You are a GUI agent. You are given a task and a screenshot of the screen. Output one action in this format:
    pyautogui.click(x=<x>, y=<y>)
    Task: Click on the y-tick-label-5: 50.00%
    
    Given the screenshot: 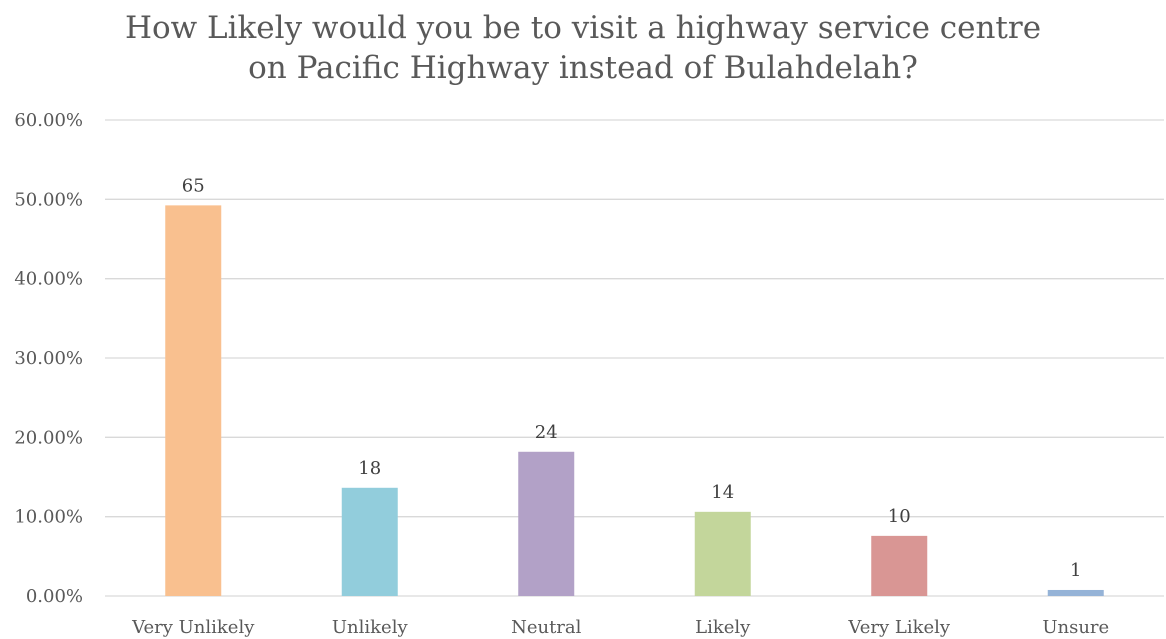 What is the action you would take?
    pyautogui.click(x=48, y=199)
    